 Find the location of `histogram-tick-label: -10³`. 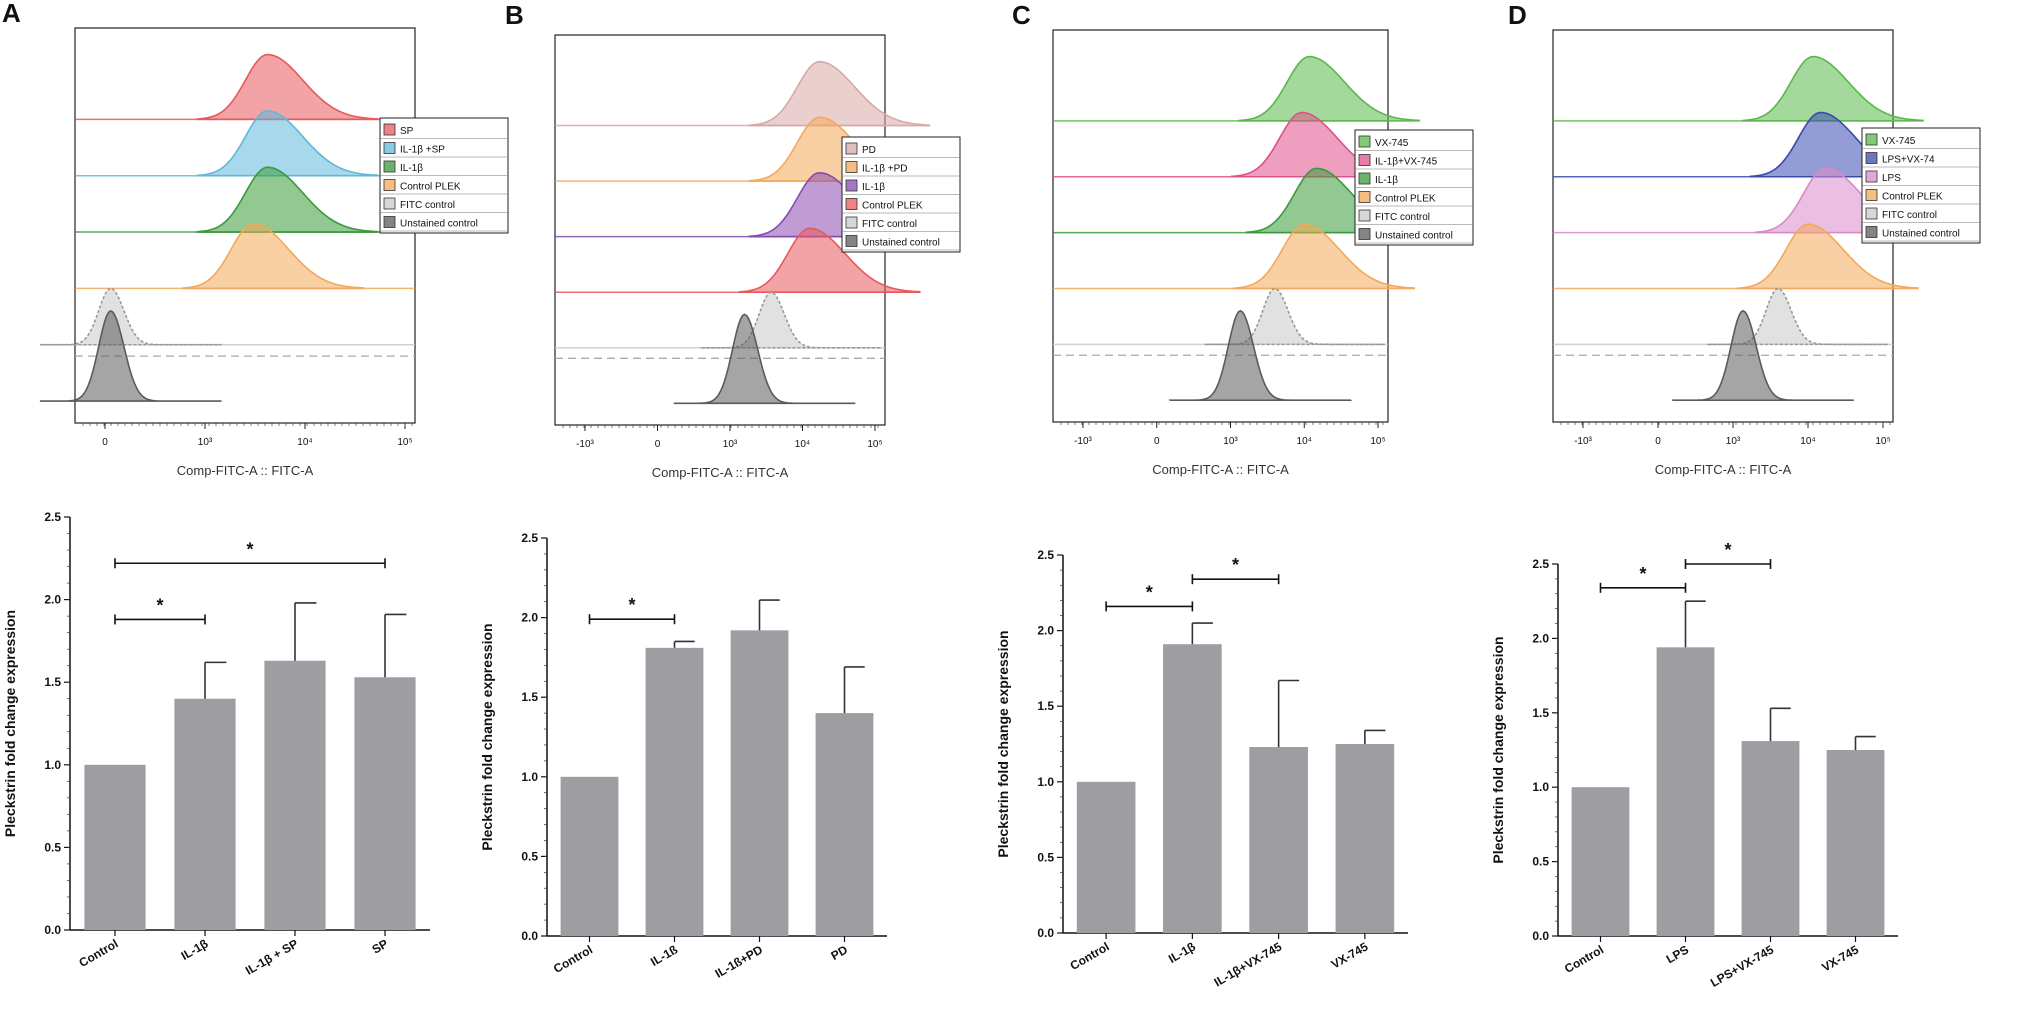

histogram-tick-label: -10³ is located at coordinates (1083, 441).